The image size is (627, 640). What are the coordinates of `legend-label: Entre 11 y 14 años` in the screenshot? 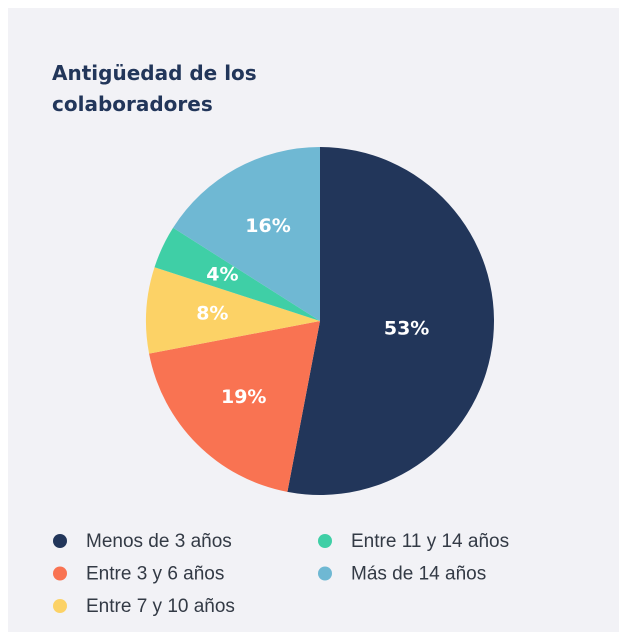 It's located at (430, 541).